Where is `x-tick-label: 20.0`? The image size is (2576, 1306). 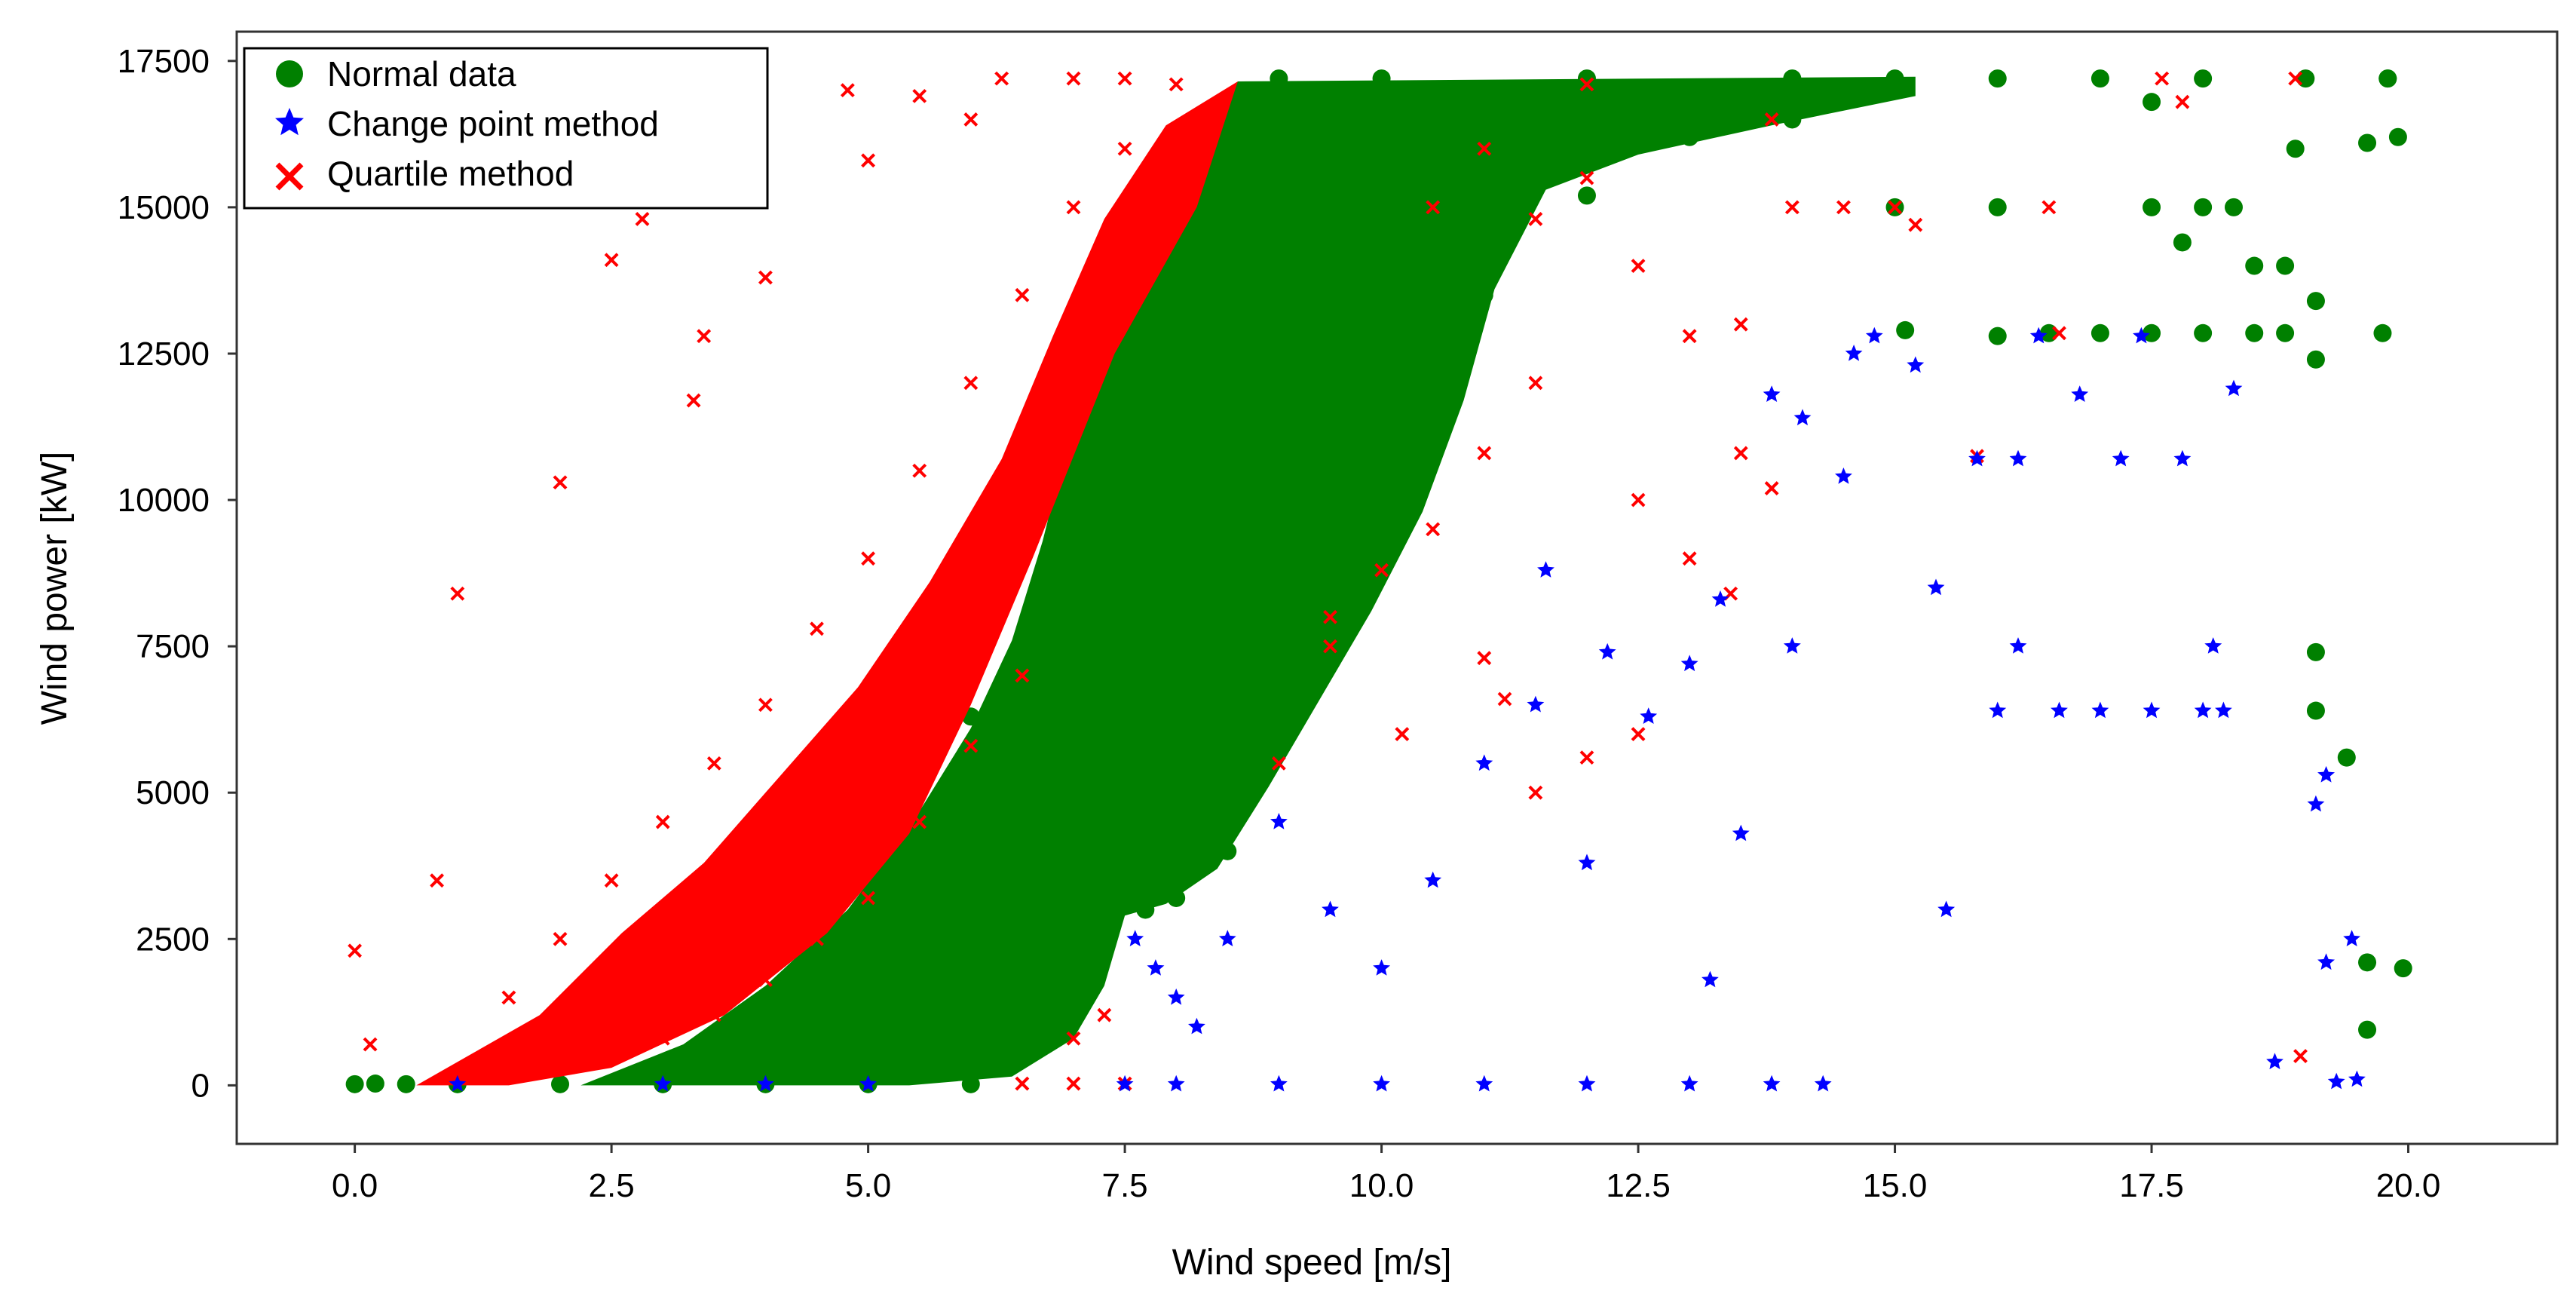 x-tick-label: 20.0 is located at coordinates (2408, 1185).